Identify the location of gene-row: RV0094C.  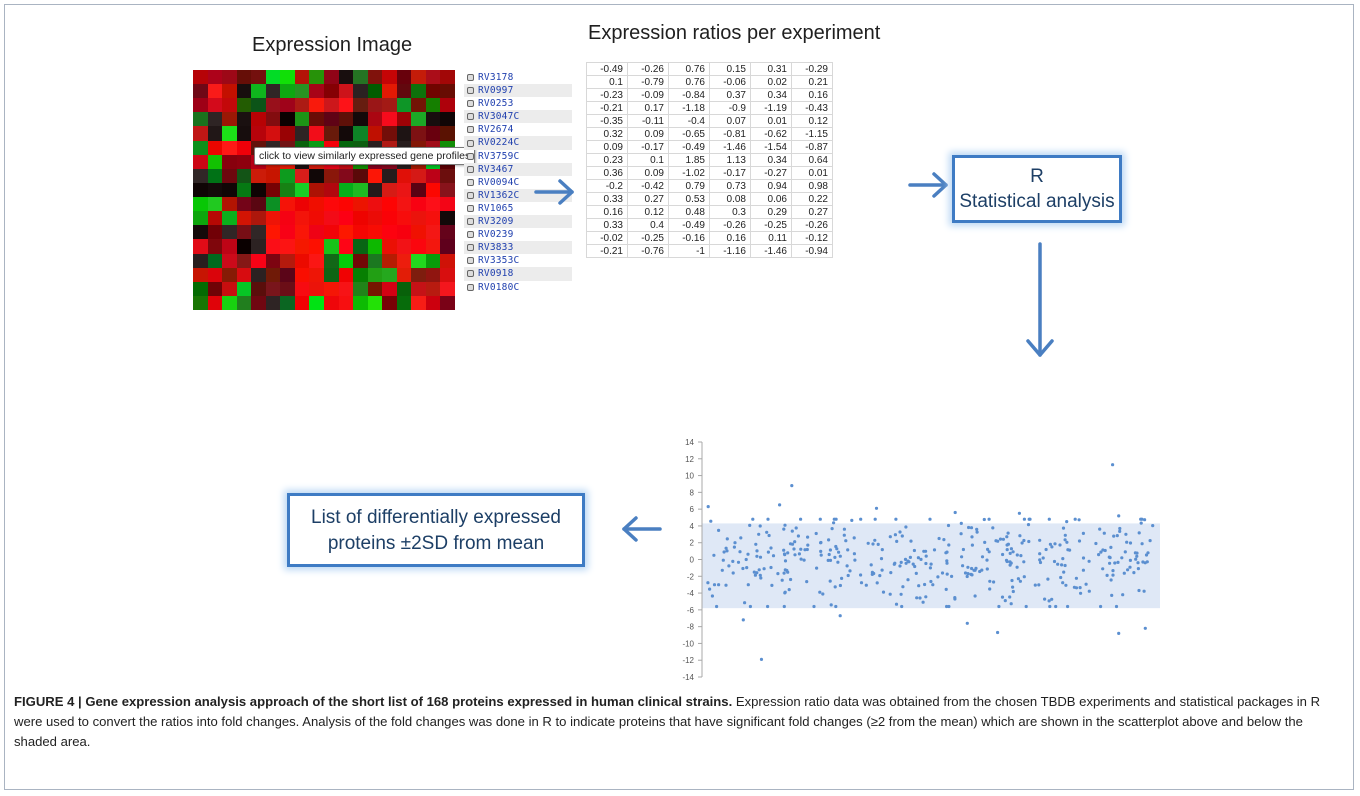
(518, 182).